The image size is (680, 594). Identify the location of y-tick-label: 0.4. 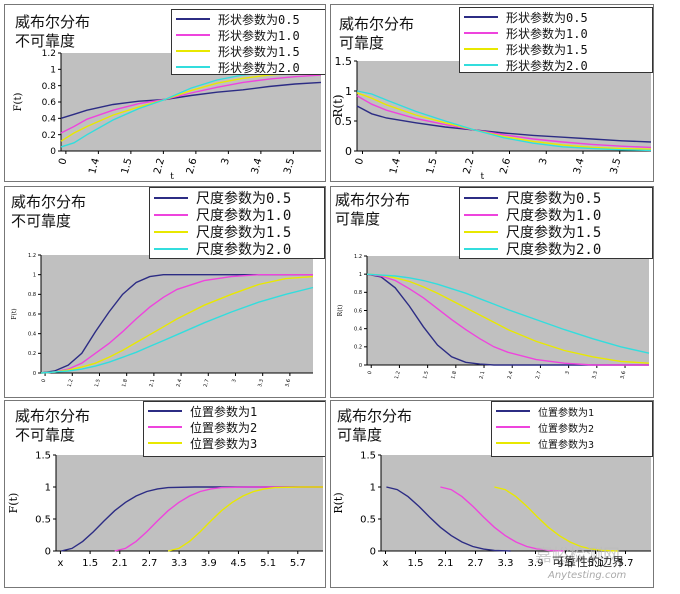
(32, 334).